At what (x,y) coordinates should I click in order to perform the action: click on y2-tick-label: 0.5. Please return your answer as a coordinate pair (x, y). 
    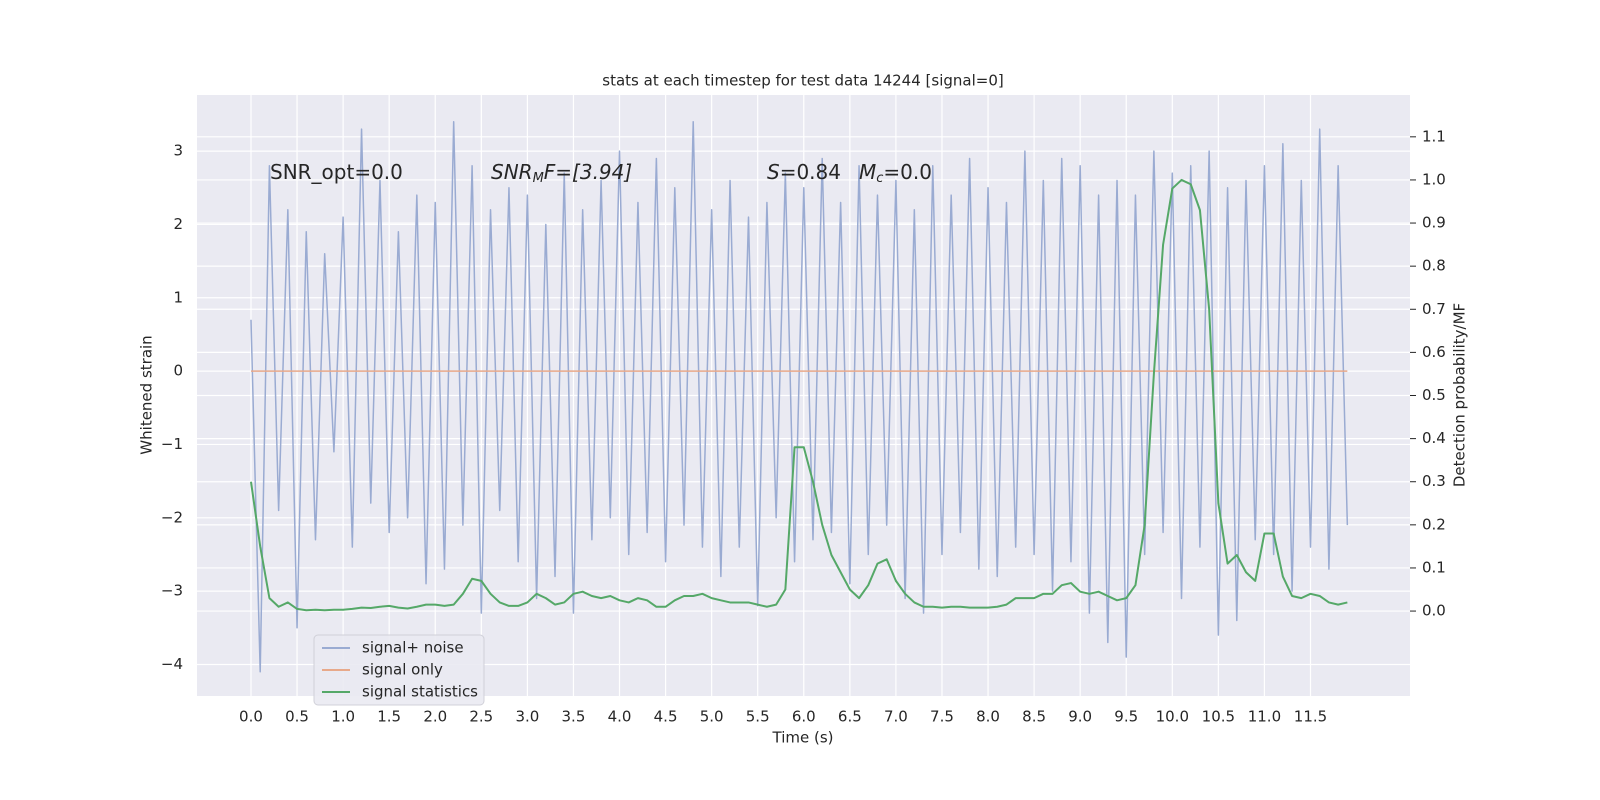
    Looking at the image, I should click on (1434, 395).